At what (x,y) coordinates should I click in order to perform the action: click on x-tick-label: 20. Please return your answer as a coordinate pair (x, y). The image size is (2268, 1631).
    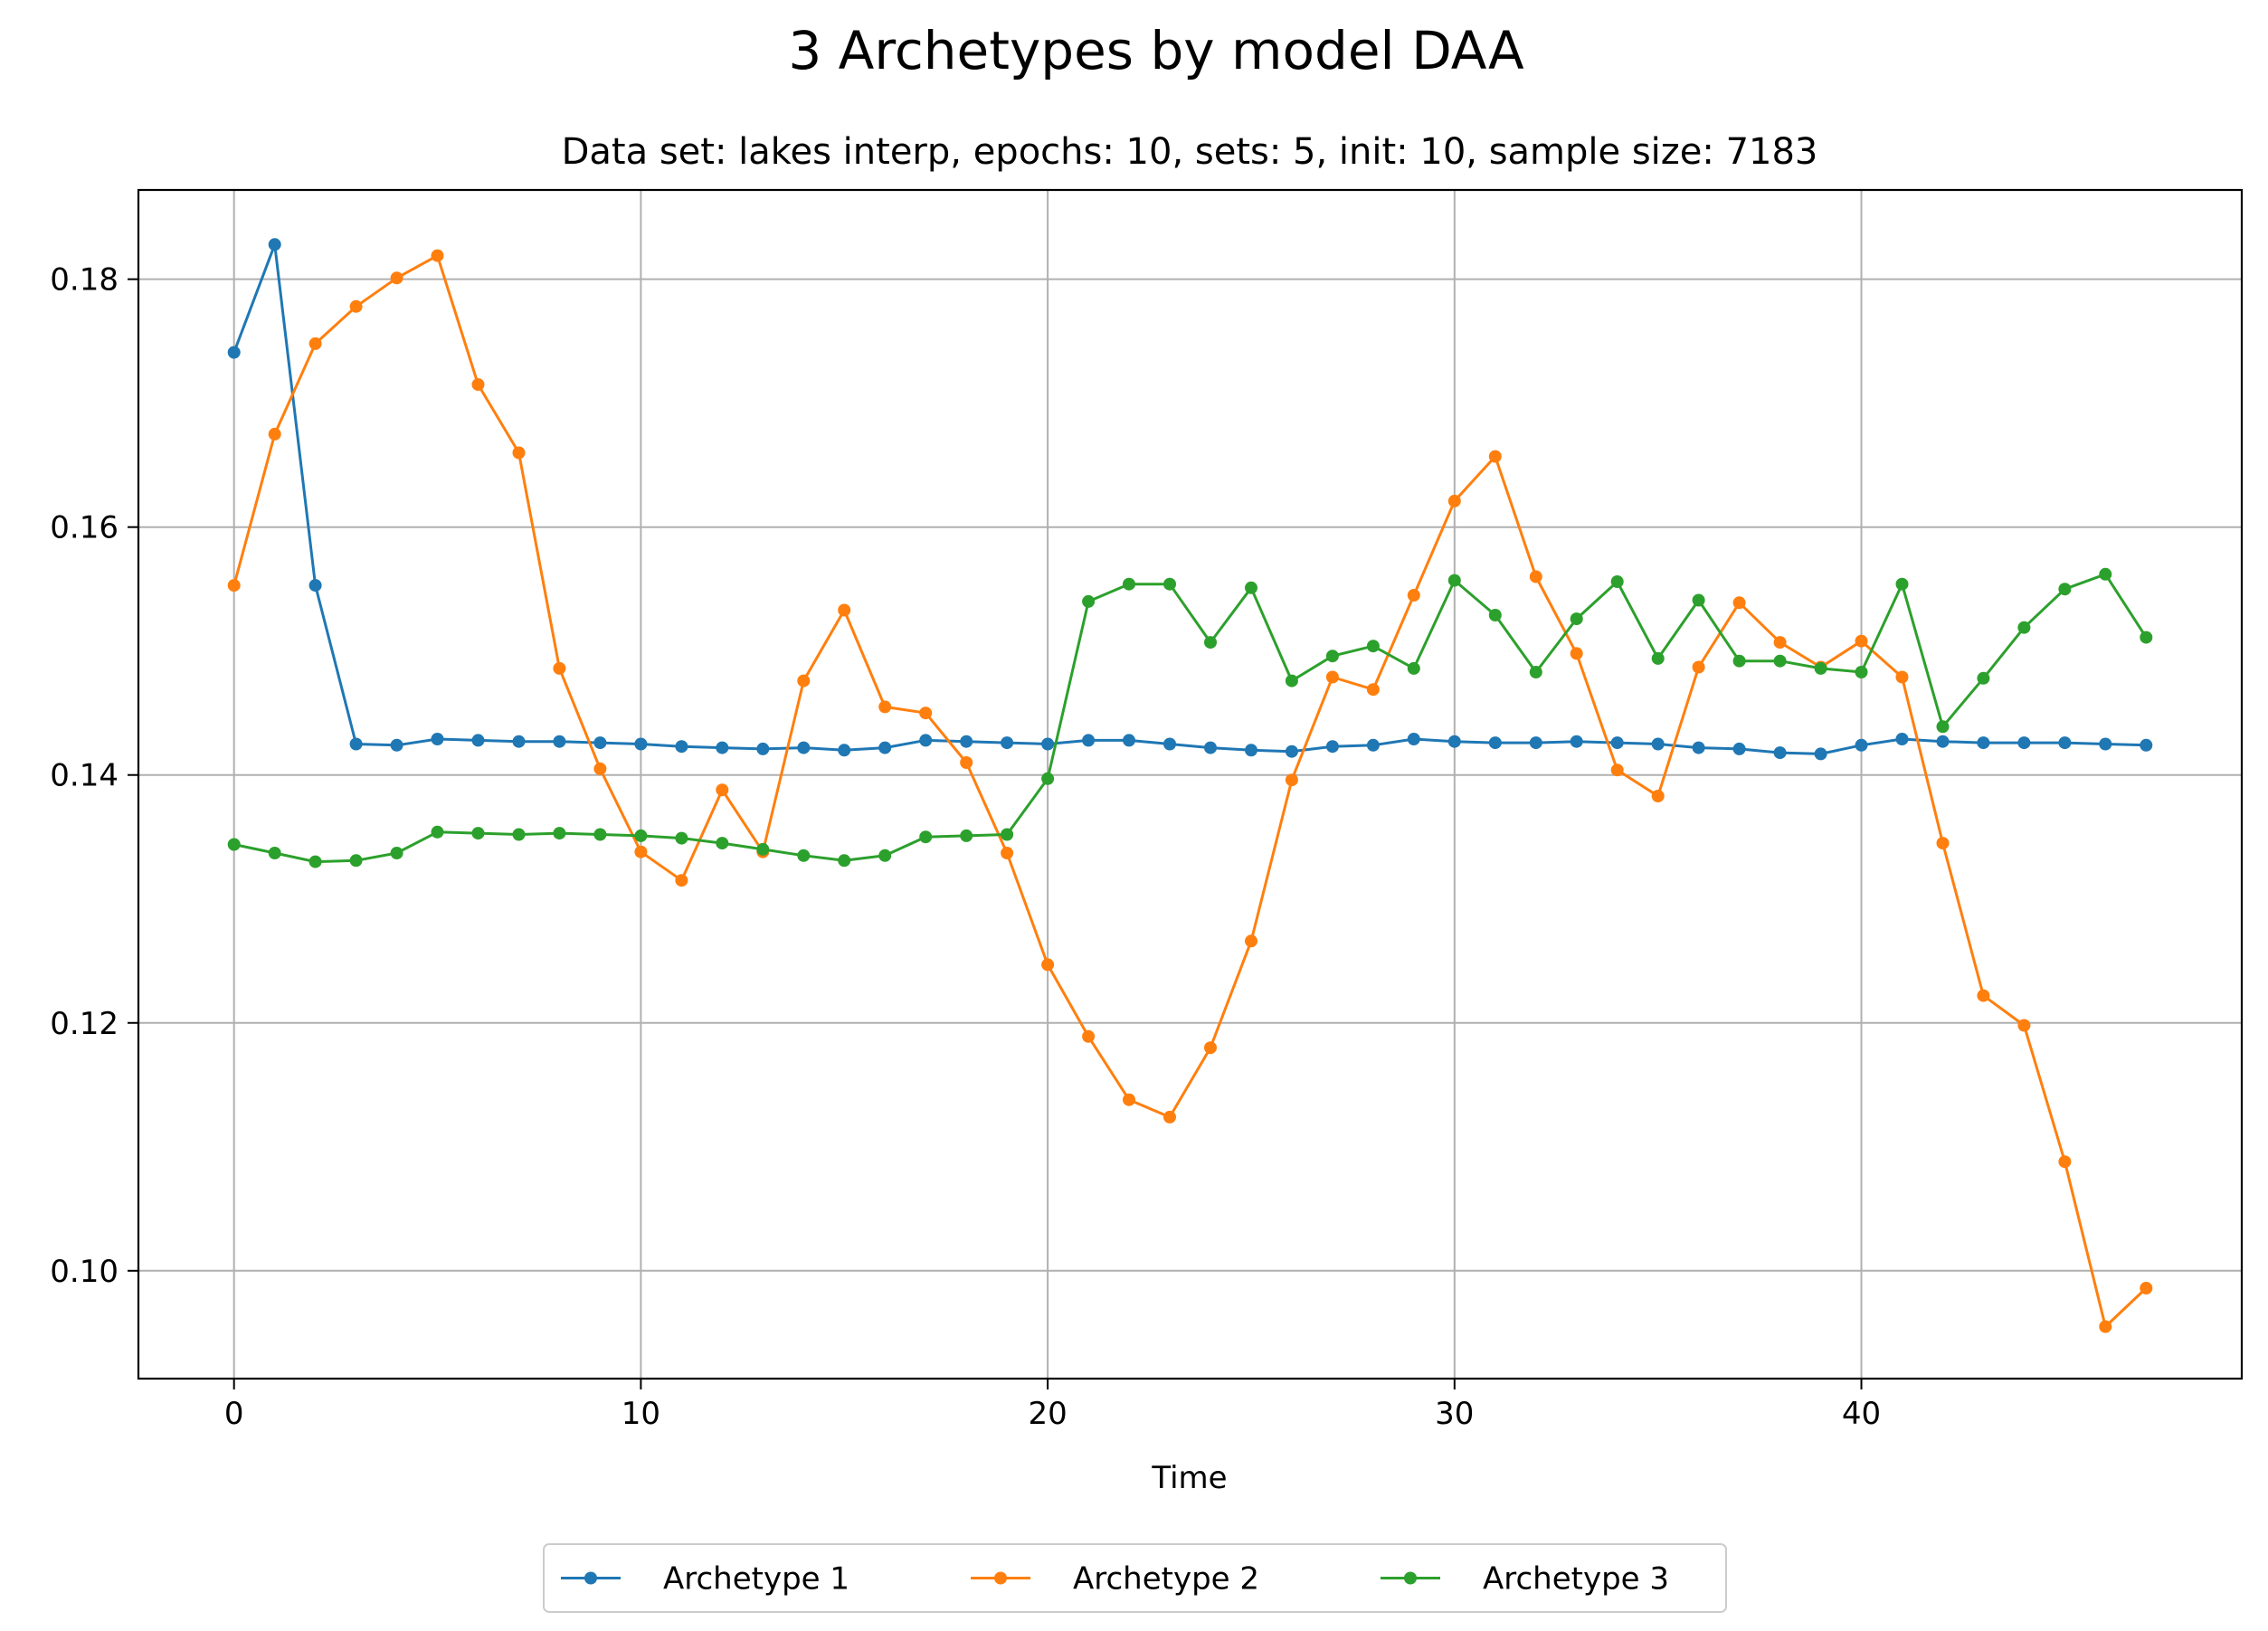
    Looking at the image, I should click on (1047, 1414).